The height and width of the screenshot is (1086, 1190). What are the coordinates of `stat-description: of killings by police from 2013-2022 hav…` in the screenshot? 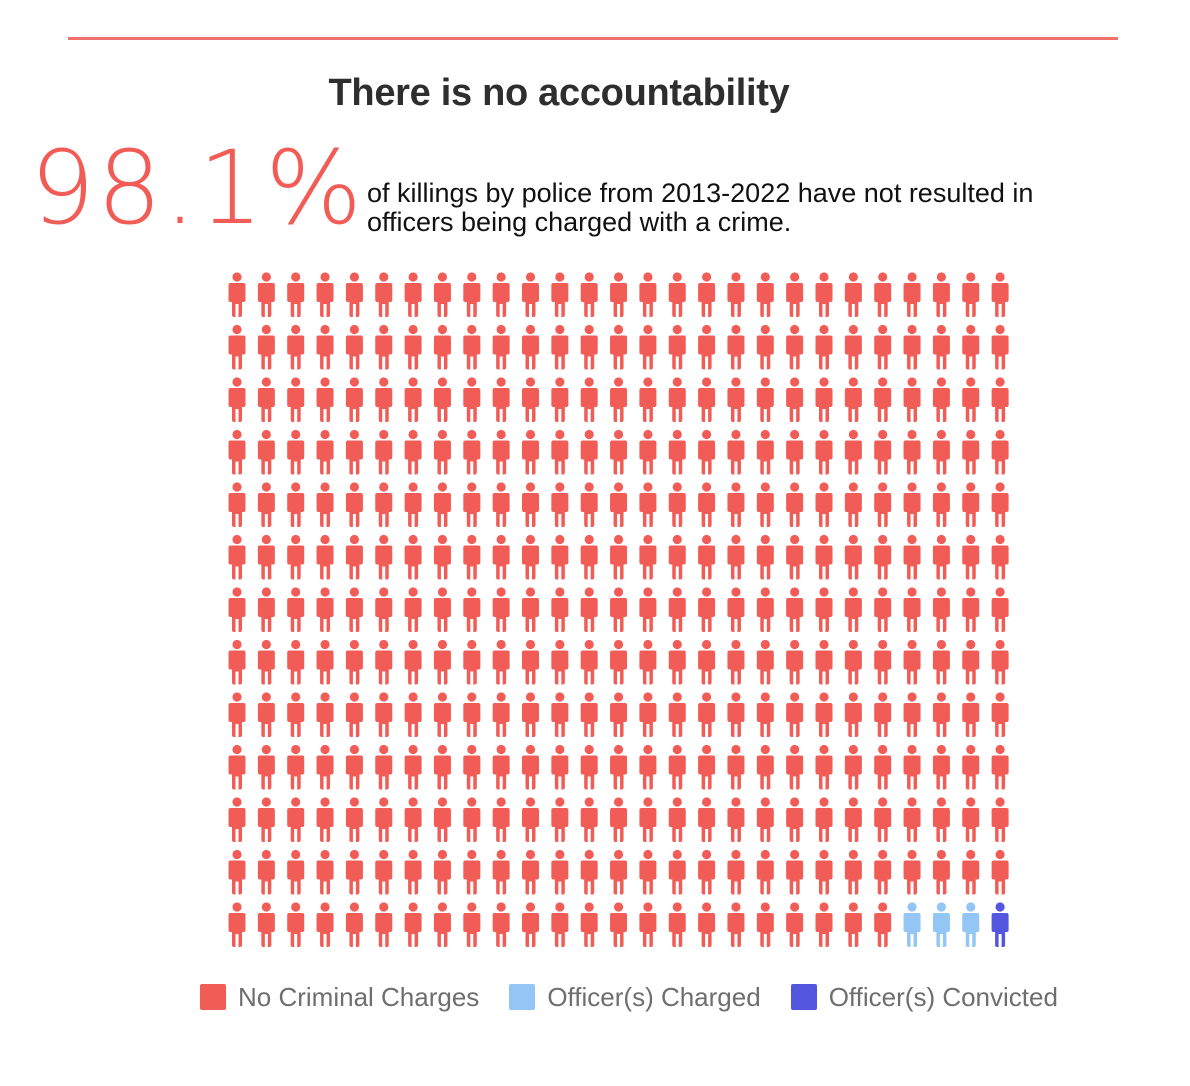 It's located at (700, 207).